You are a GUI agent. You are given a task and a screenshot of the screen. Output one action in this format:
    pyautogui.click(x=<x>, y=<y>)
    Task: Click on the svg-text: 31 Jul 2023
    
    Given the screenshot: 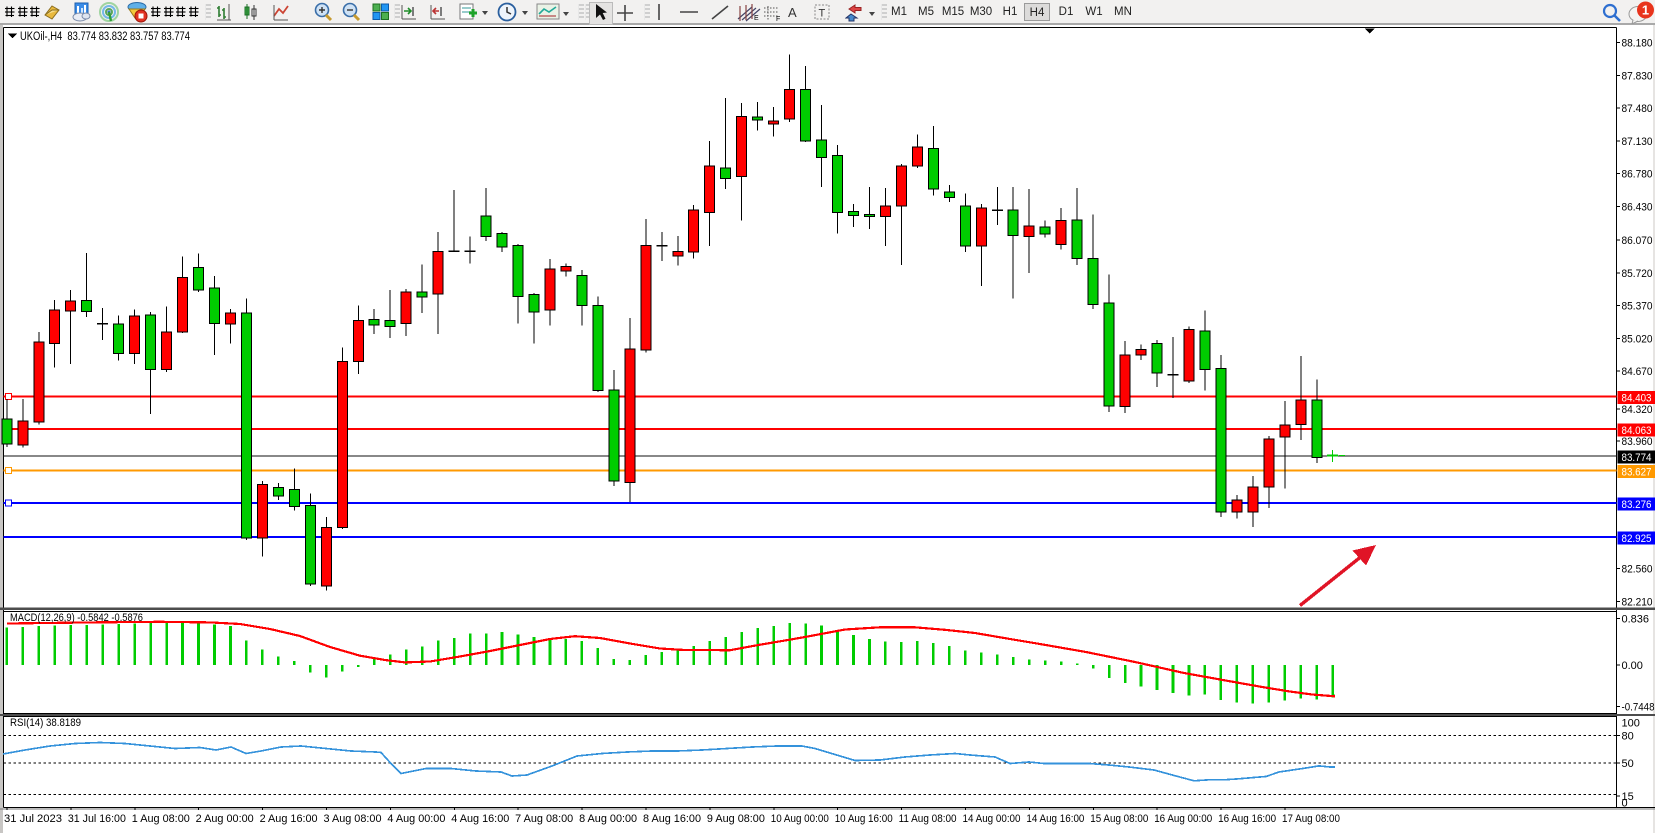 What is the action you would take?
    pyautogui.click(x=33, y=819)
    